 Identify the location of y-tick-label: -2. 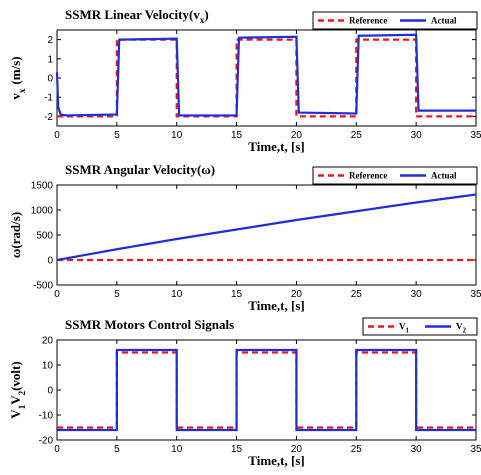
(48, 117).